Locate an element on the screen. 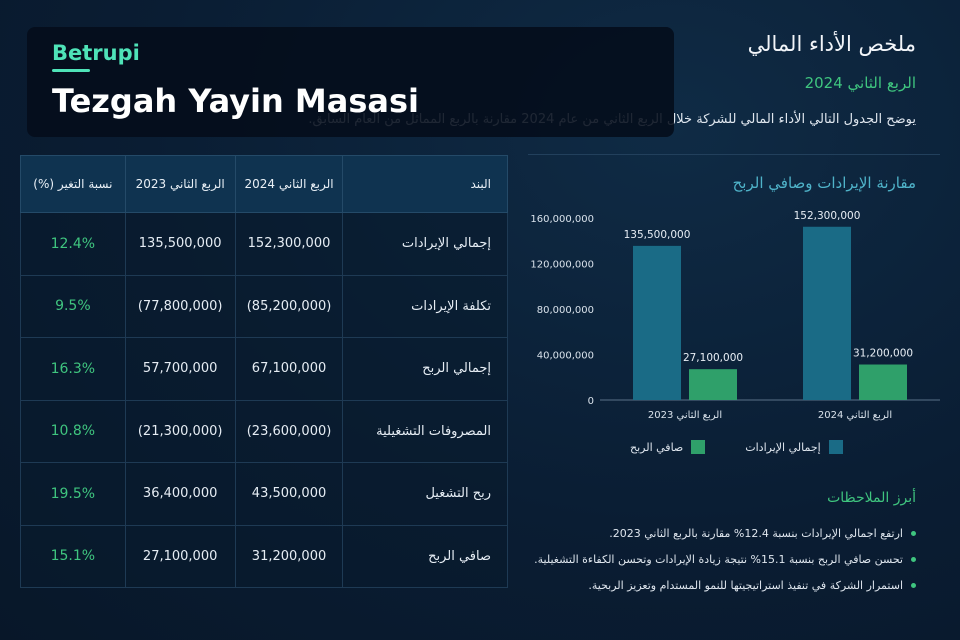 The height and width of the screenshot is (640, 960). legend-swatch-profit is located at coordinates (698, 447).